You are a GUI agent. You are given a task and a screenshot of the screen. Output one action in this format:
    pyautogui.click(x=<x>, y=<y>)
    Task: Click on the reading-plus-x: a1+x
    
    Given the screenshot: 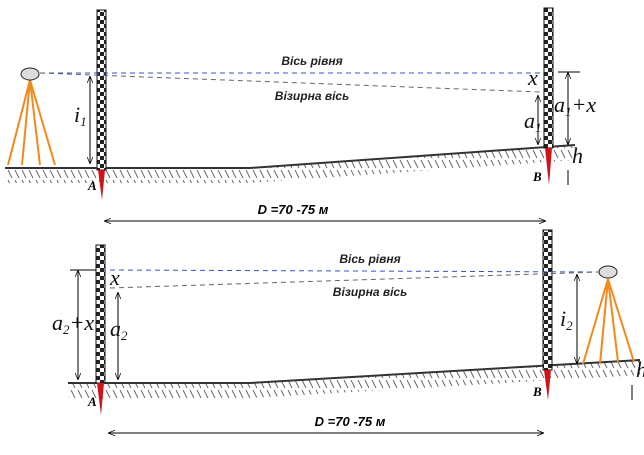 What is the action you would take?
    pyautogui.click(x=575, y=105)
    